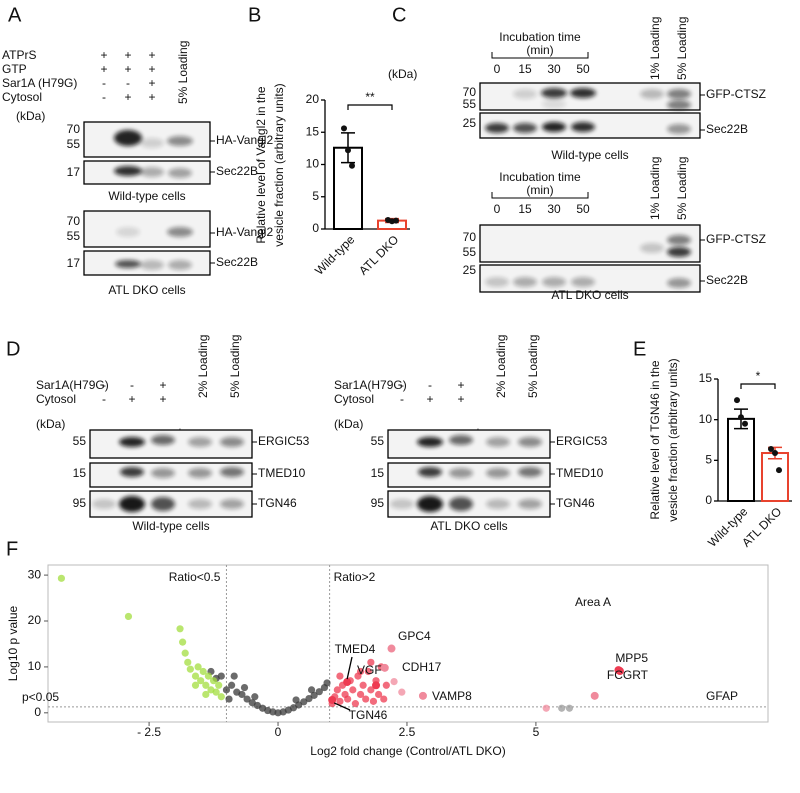 The image size is (800, 793). I want to click on time-label: 15, so click(525, 69).